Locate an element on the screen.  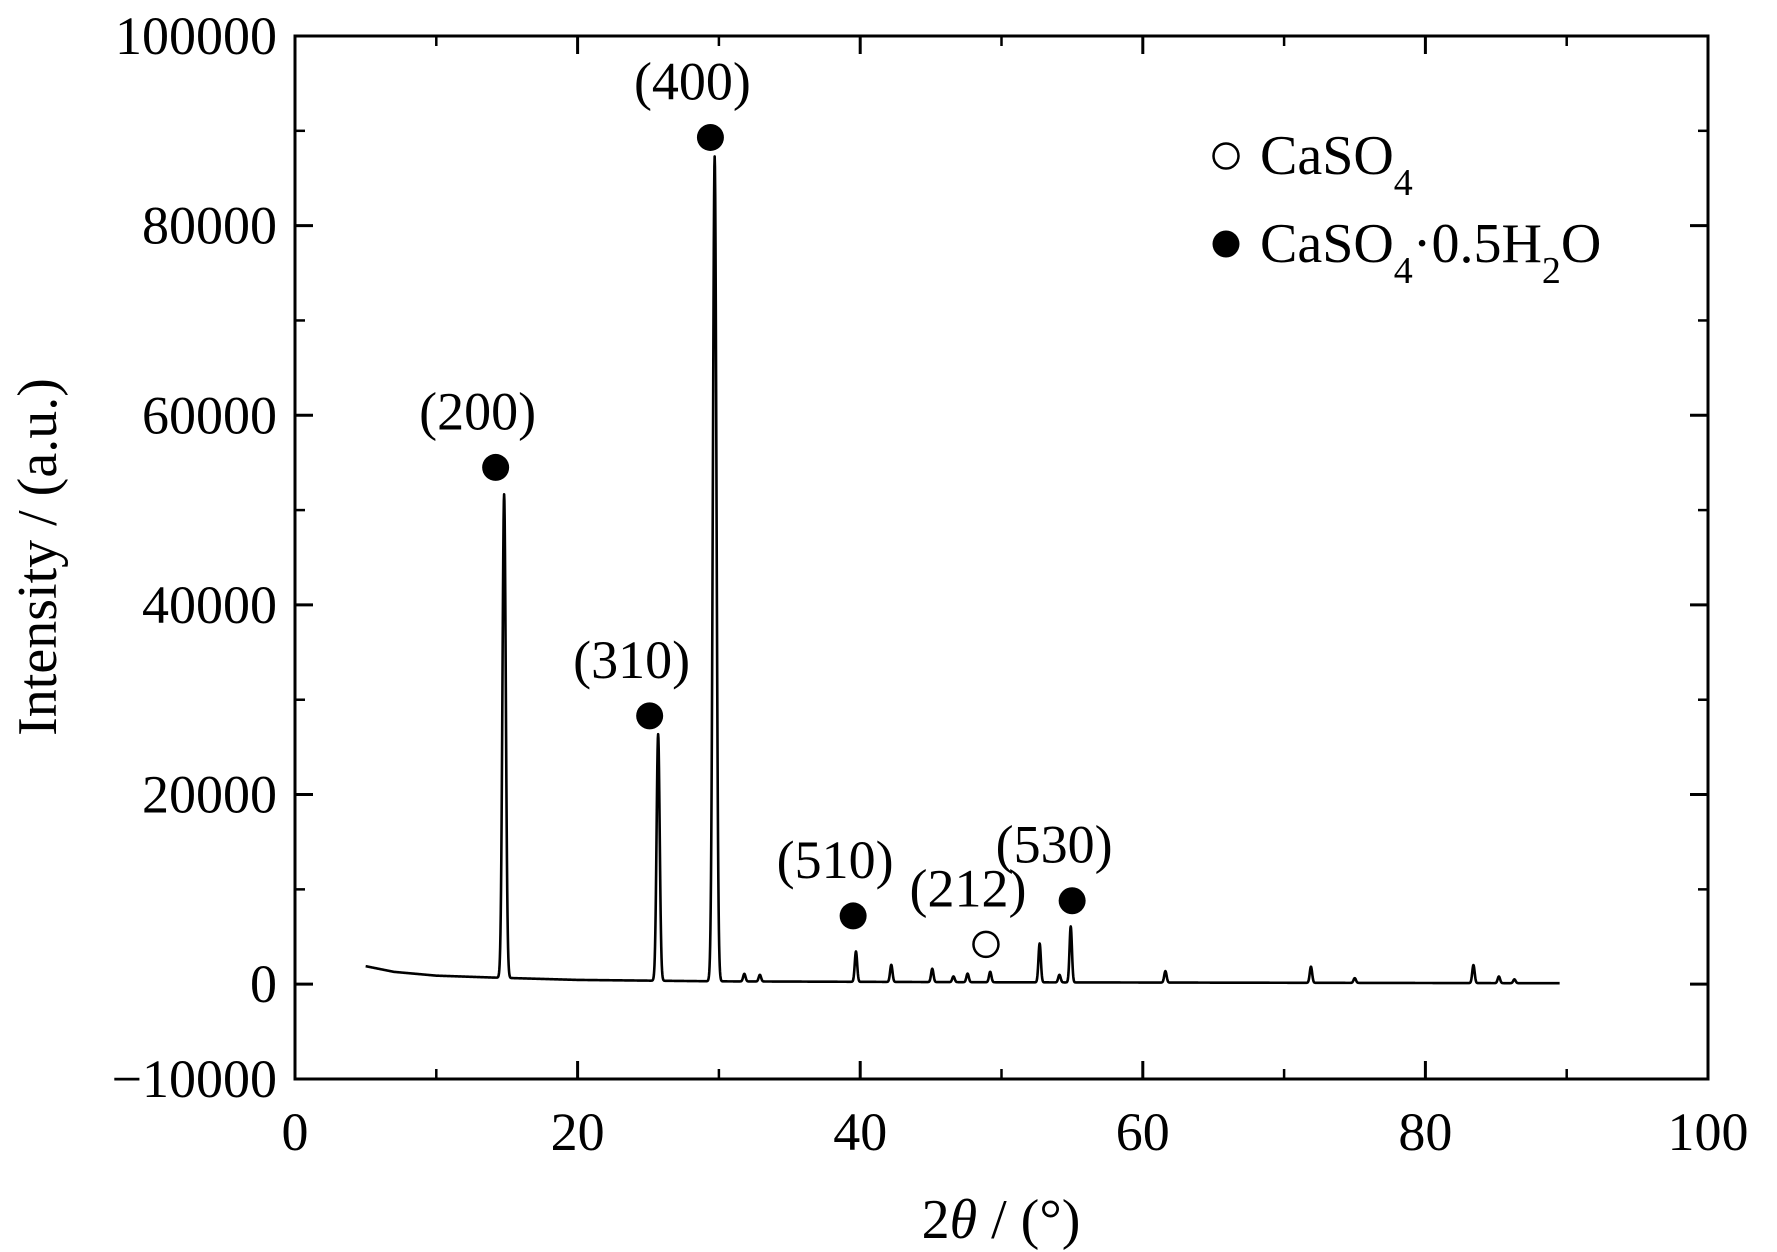
x-tick-label: 40 is located at coordinates (860, 1132).